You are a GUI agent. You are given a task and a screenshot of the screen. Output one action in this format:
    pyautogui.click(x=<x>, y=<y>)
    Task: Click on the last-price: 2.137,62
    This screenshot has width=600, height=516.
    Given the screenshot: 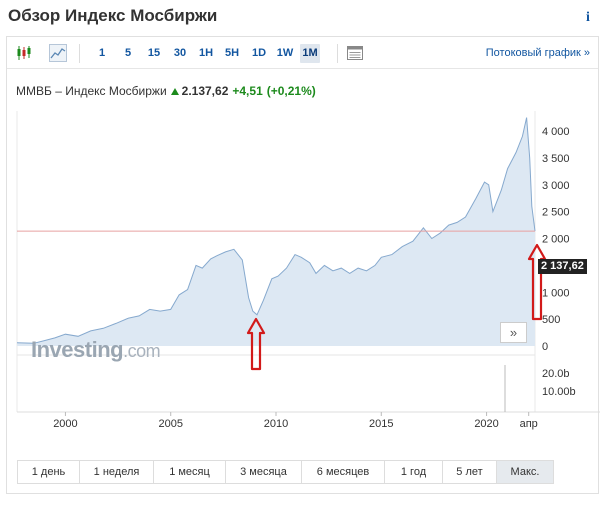 What is the action you would take?
    pyautogui.click(x=205, y=91)
    